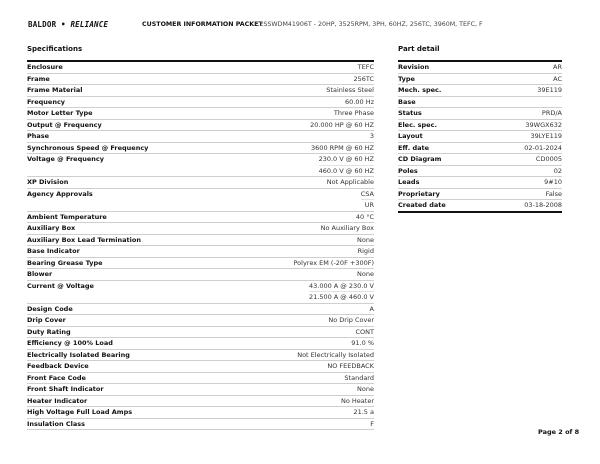 The width and height of the screenshot is (600, 464). I want to click on row-values: 9#10, so click(553, 182).